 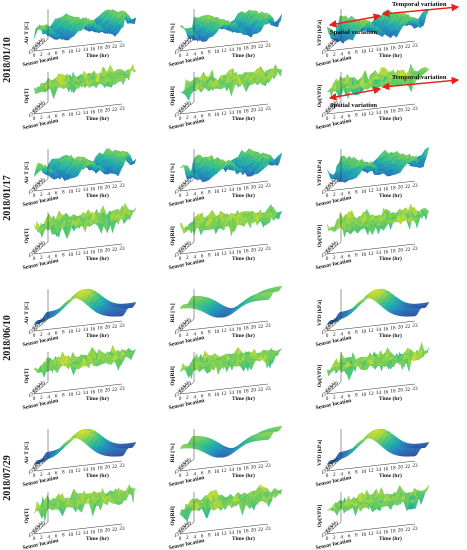 I want to click on value-axis-label: Air T [C], so click(x=27, y=173).